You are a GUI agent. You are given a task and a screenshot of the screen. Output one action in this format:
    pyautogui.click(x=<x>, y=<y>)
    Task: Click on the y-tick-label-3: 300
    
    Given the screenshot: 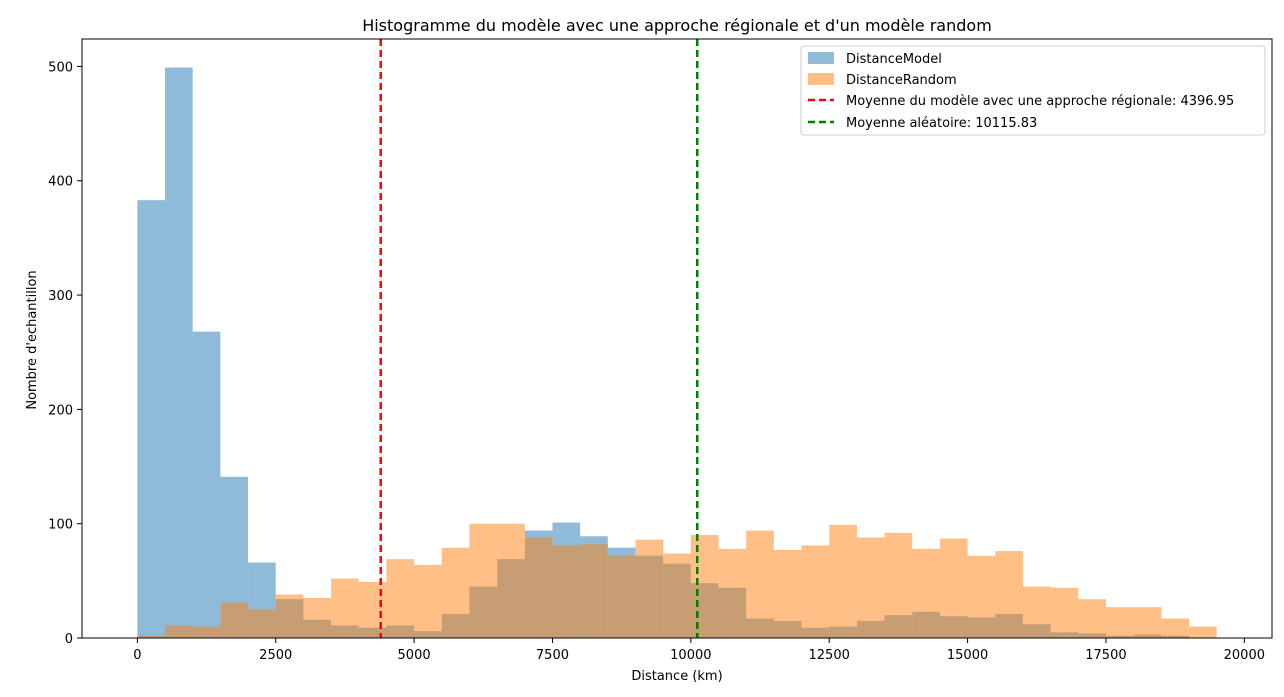 What is the action you would take?
    pyautogui.click(x=60, y=296)
    